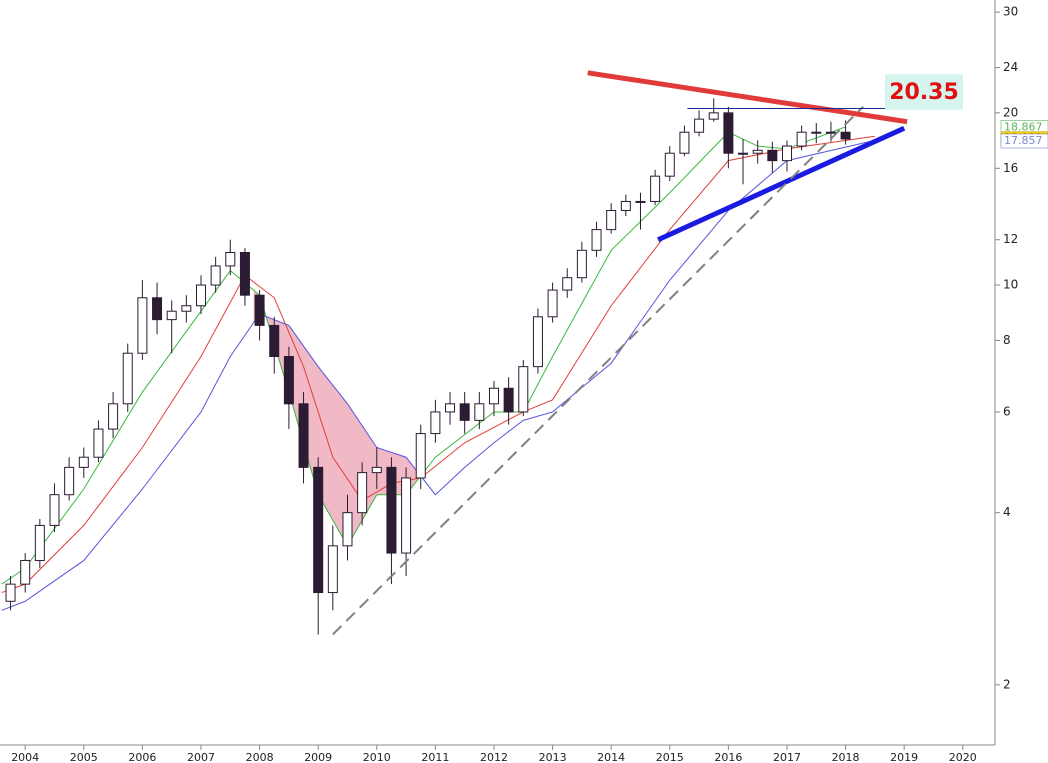  Describe the element at coordinates (25, 757) in the screenshot. I see `x-tick-label: 2004` at that location.